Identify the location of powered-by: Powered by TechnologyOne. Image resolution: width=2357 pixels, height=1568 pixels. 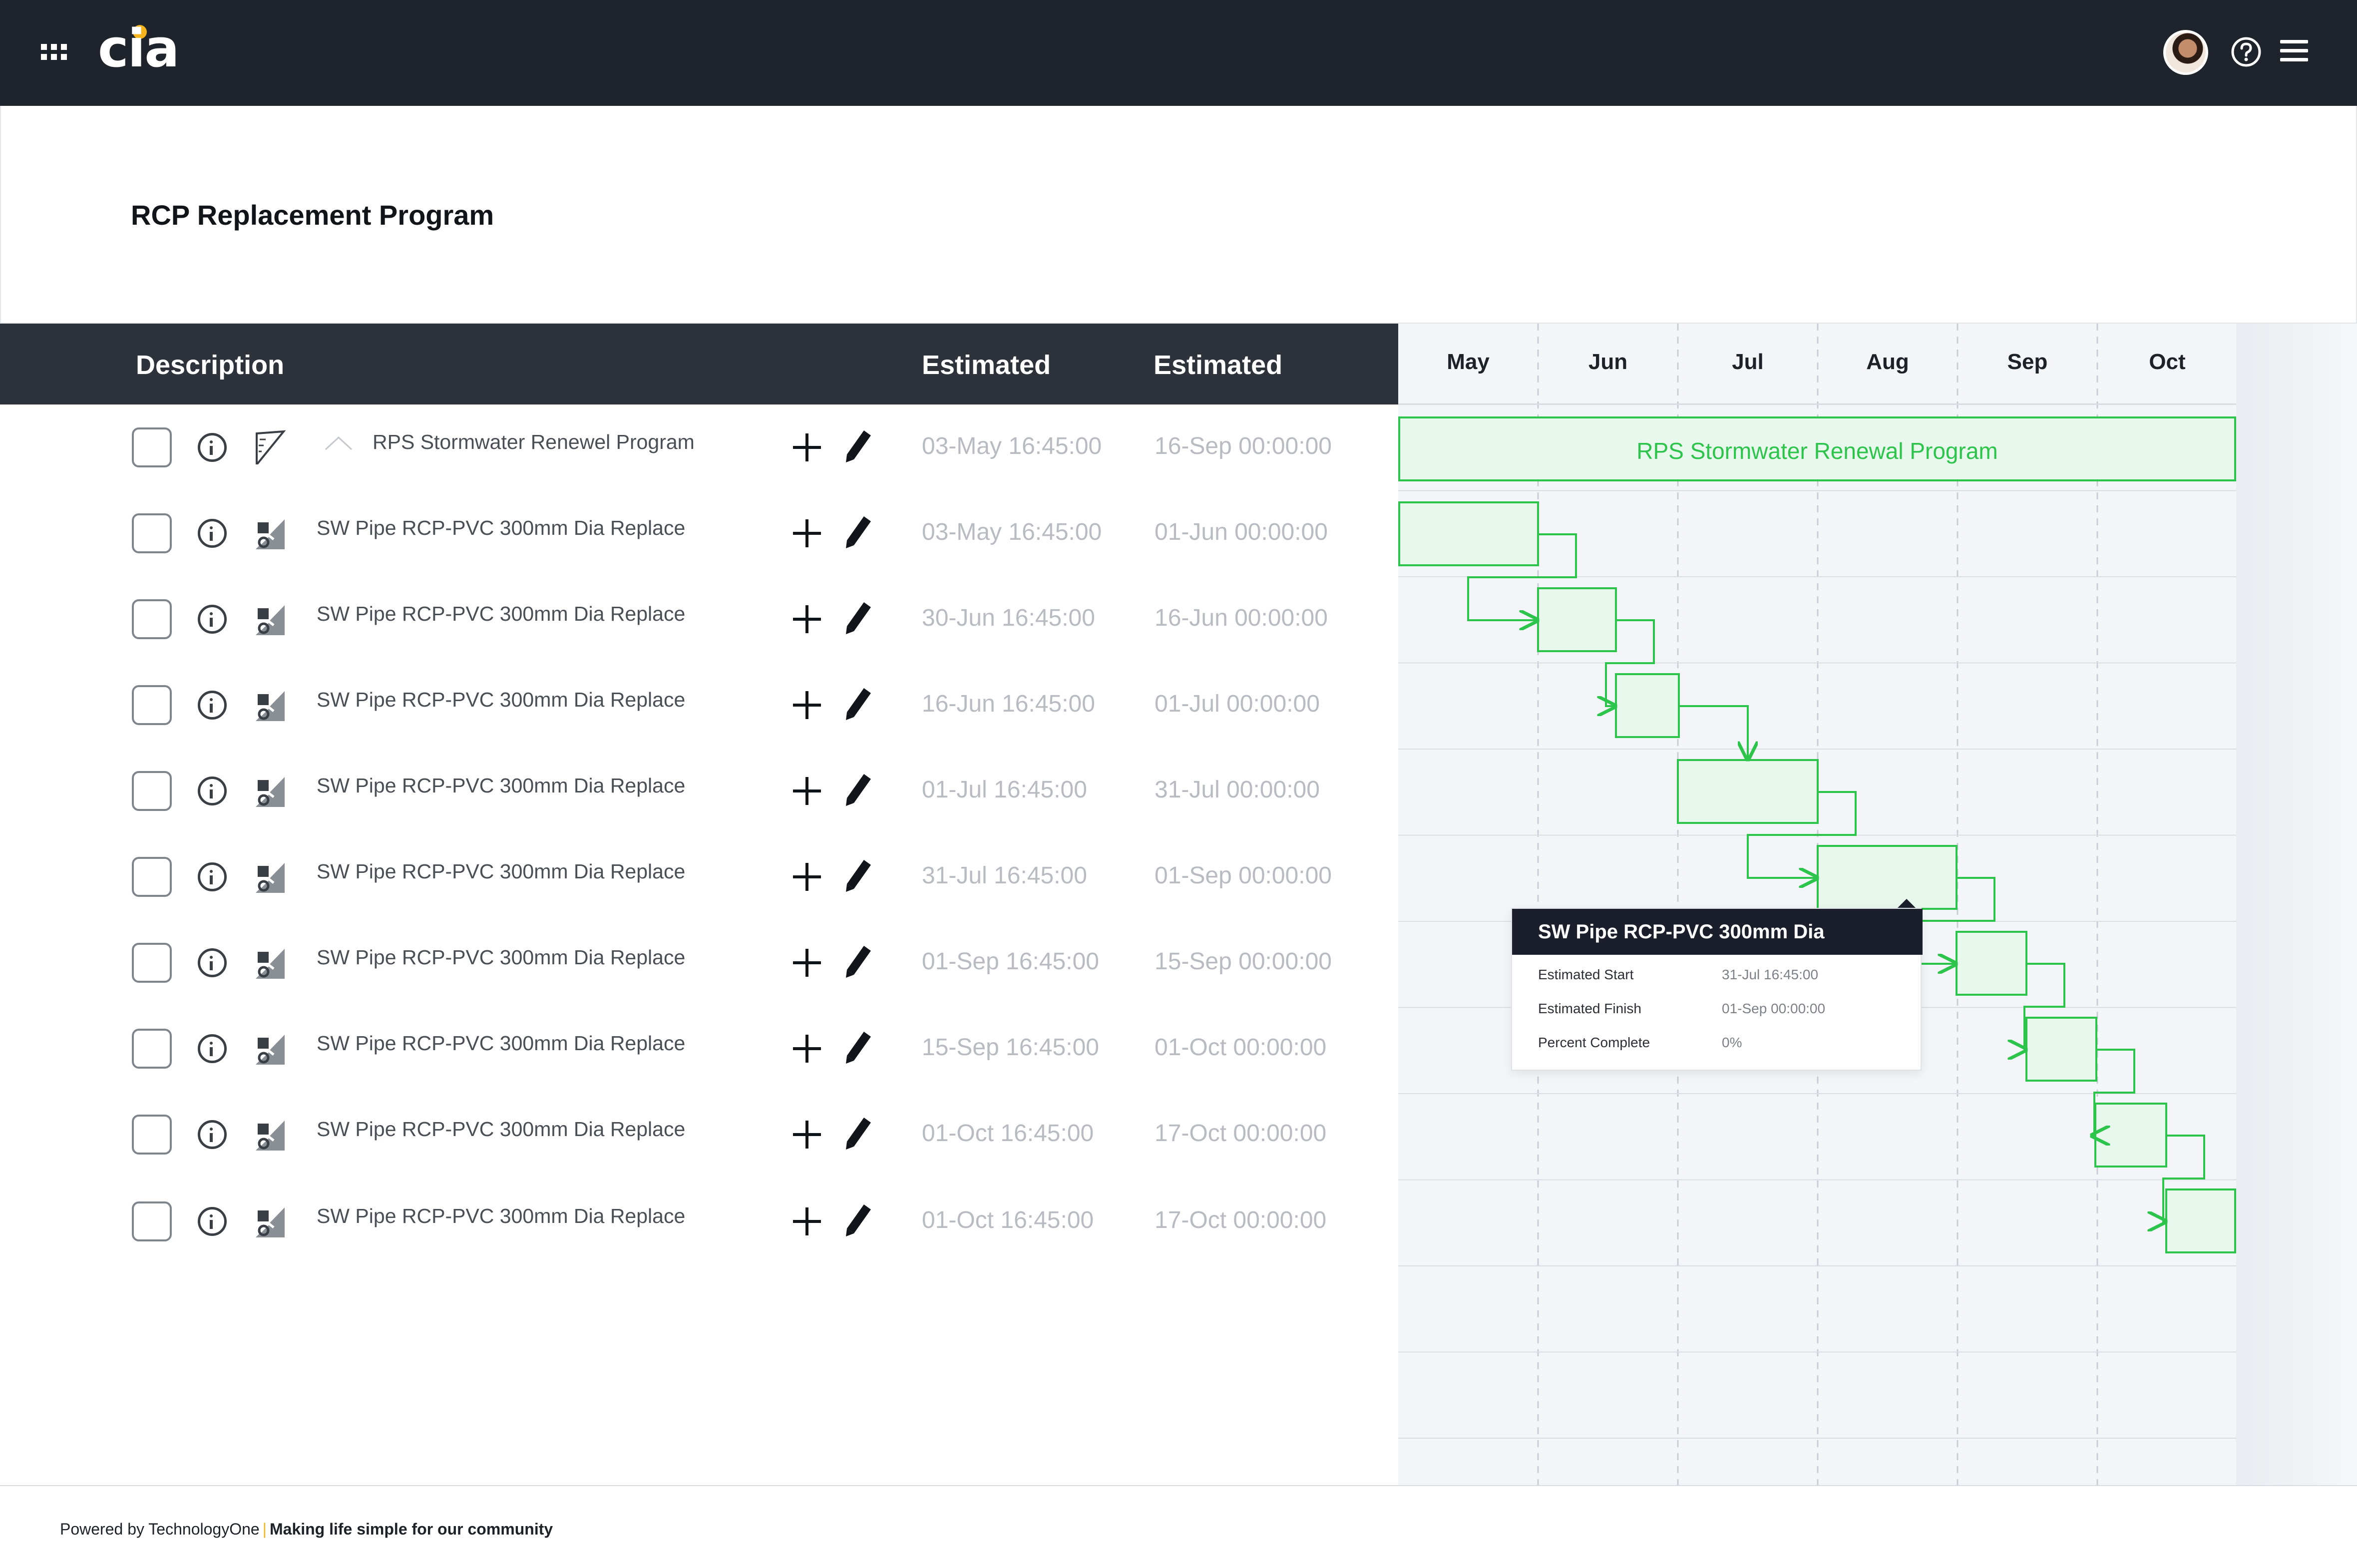
(160, 1529).